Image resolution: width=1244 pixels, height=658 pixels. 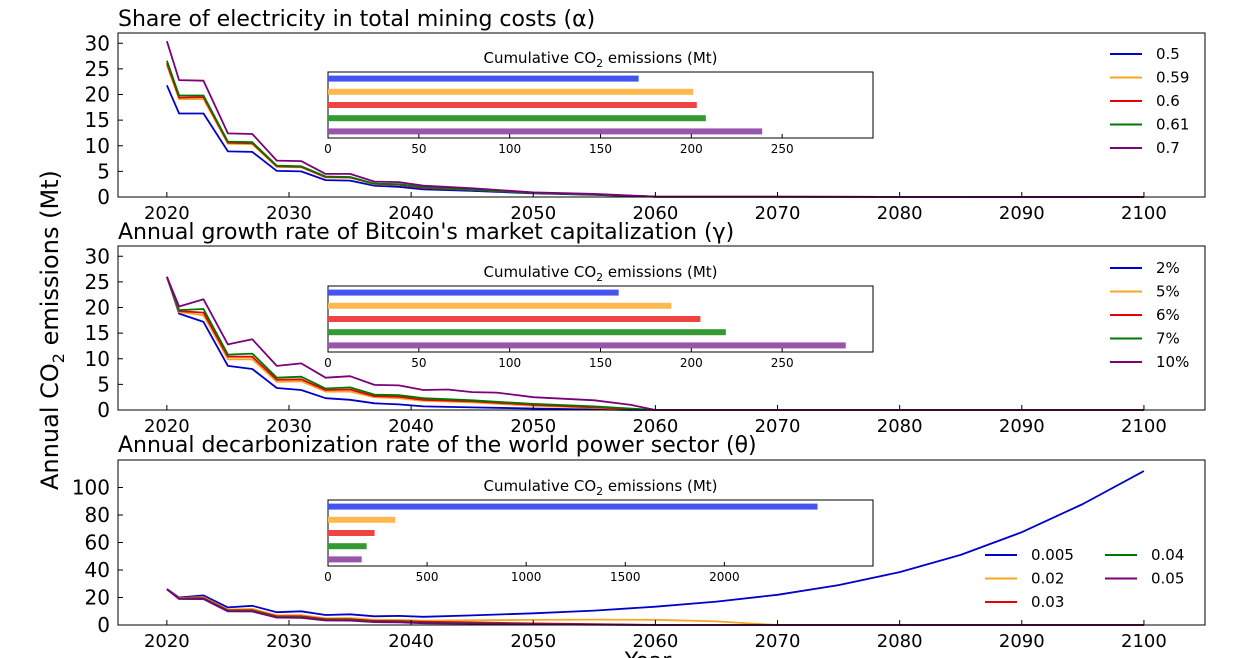 What do you see at coordinates (545, 131) in the screenshot?
I see `inset-bar-0.7` at bounding box center [545, 131].